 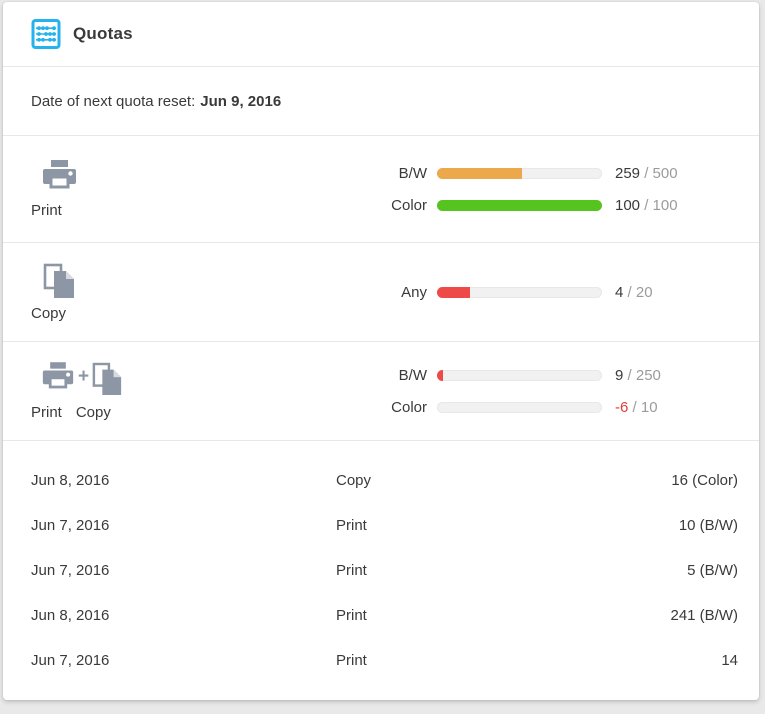 I want to click on history-amount: 14, so click(x=729, y=660).